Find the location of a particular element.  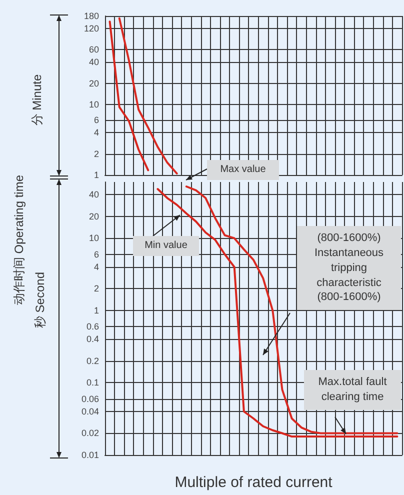

y-tick-label: 0.4 is located at coordinates (92, 339).